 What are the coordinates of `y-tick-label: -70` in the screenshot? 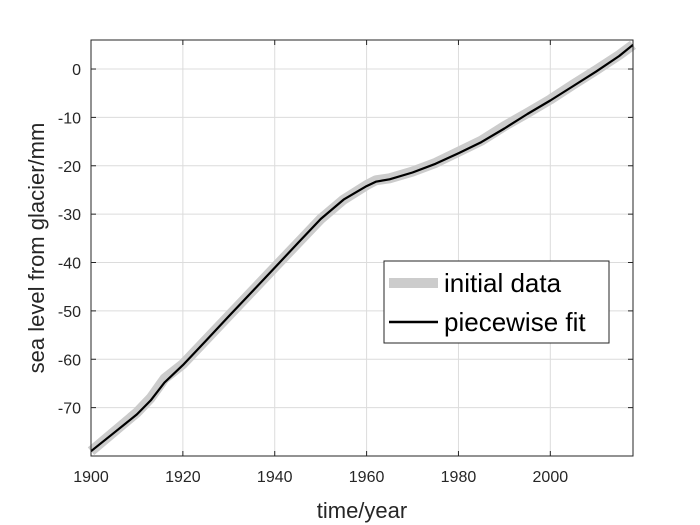 It's located at (69, 409).